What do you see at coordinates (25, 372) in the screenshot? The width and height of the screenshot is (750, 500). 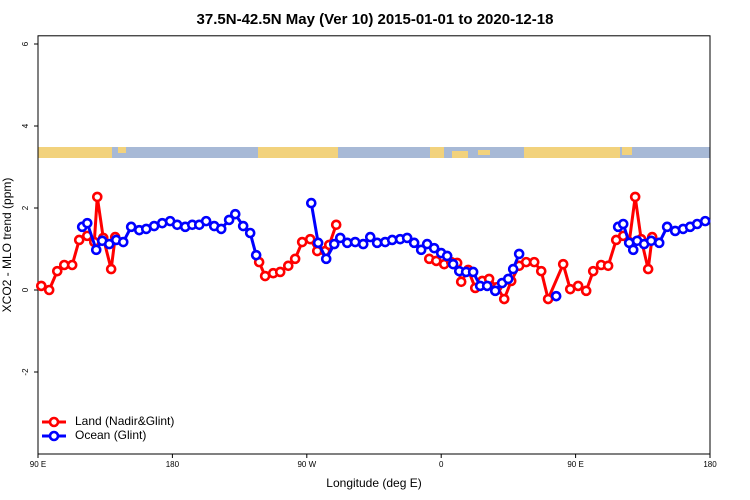 I see `y-tick-label: -2` at bounding box center [25, 372].